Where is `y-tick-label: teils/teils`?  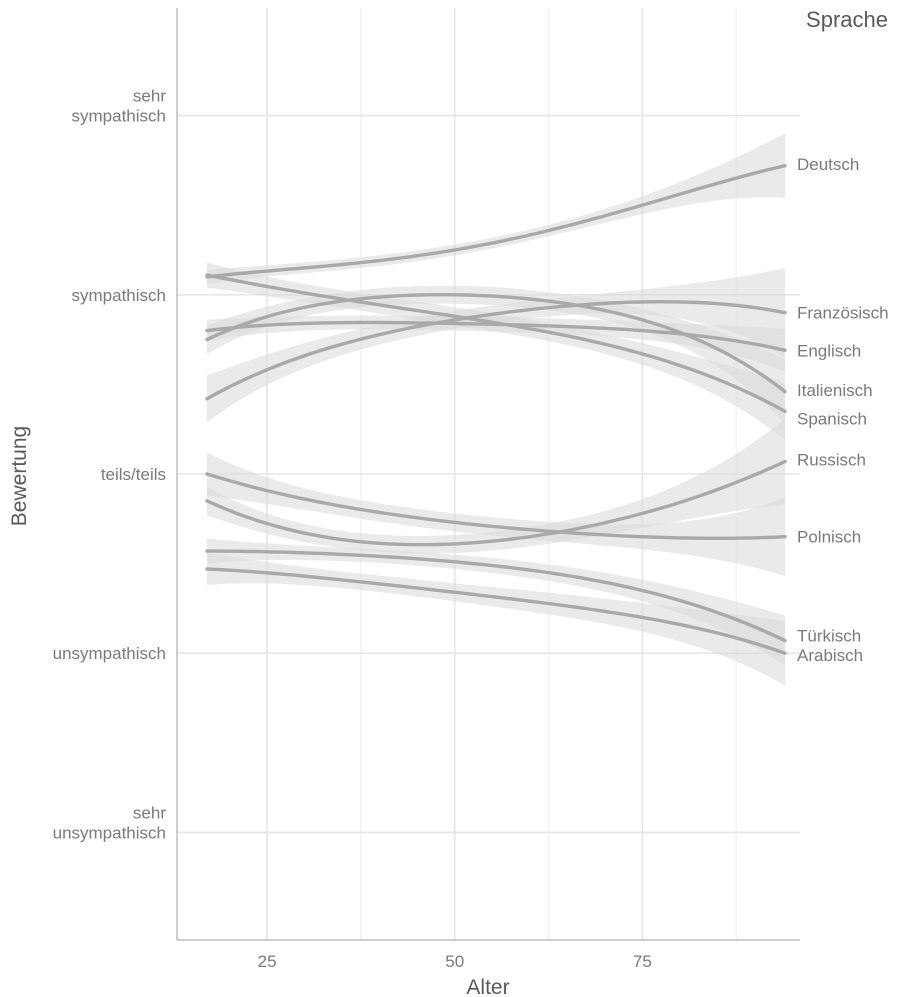
y-tick-label: teils/teils is located at coordinates (133, 474).